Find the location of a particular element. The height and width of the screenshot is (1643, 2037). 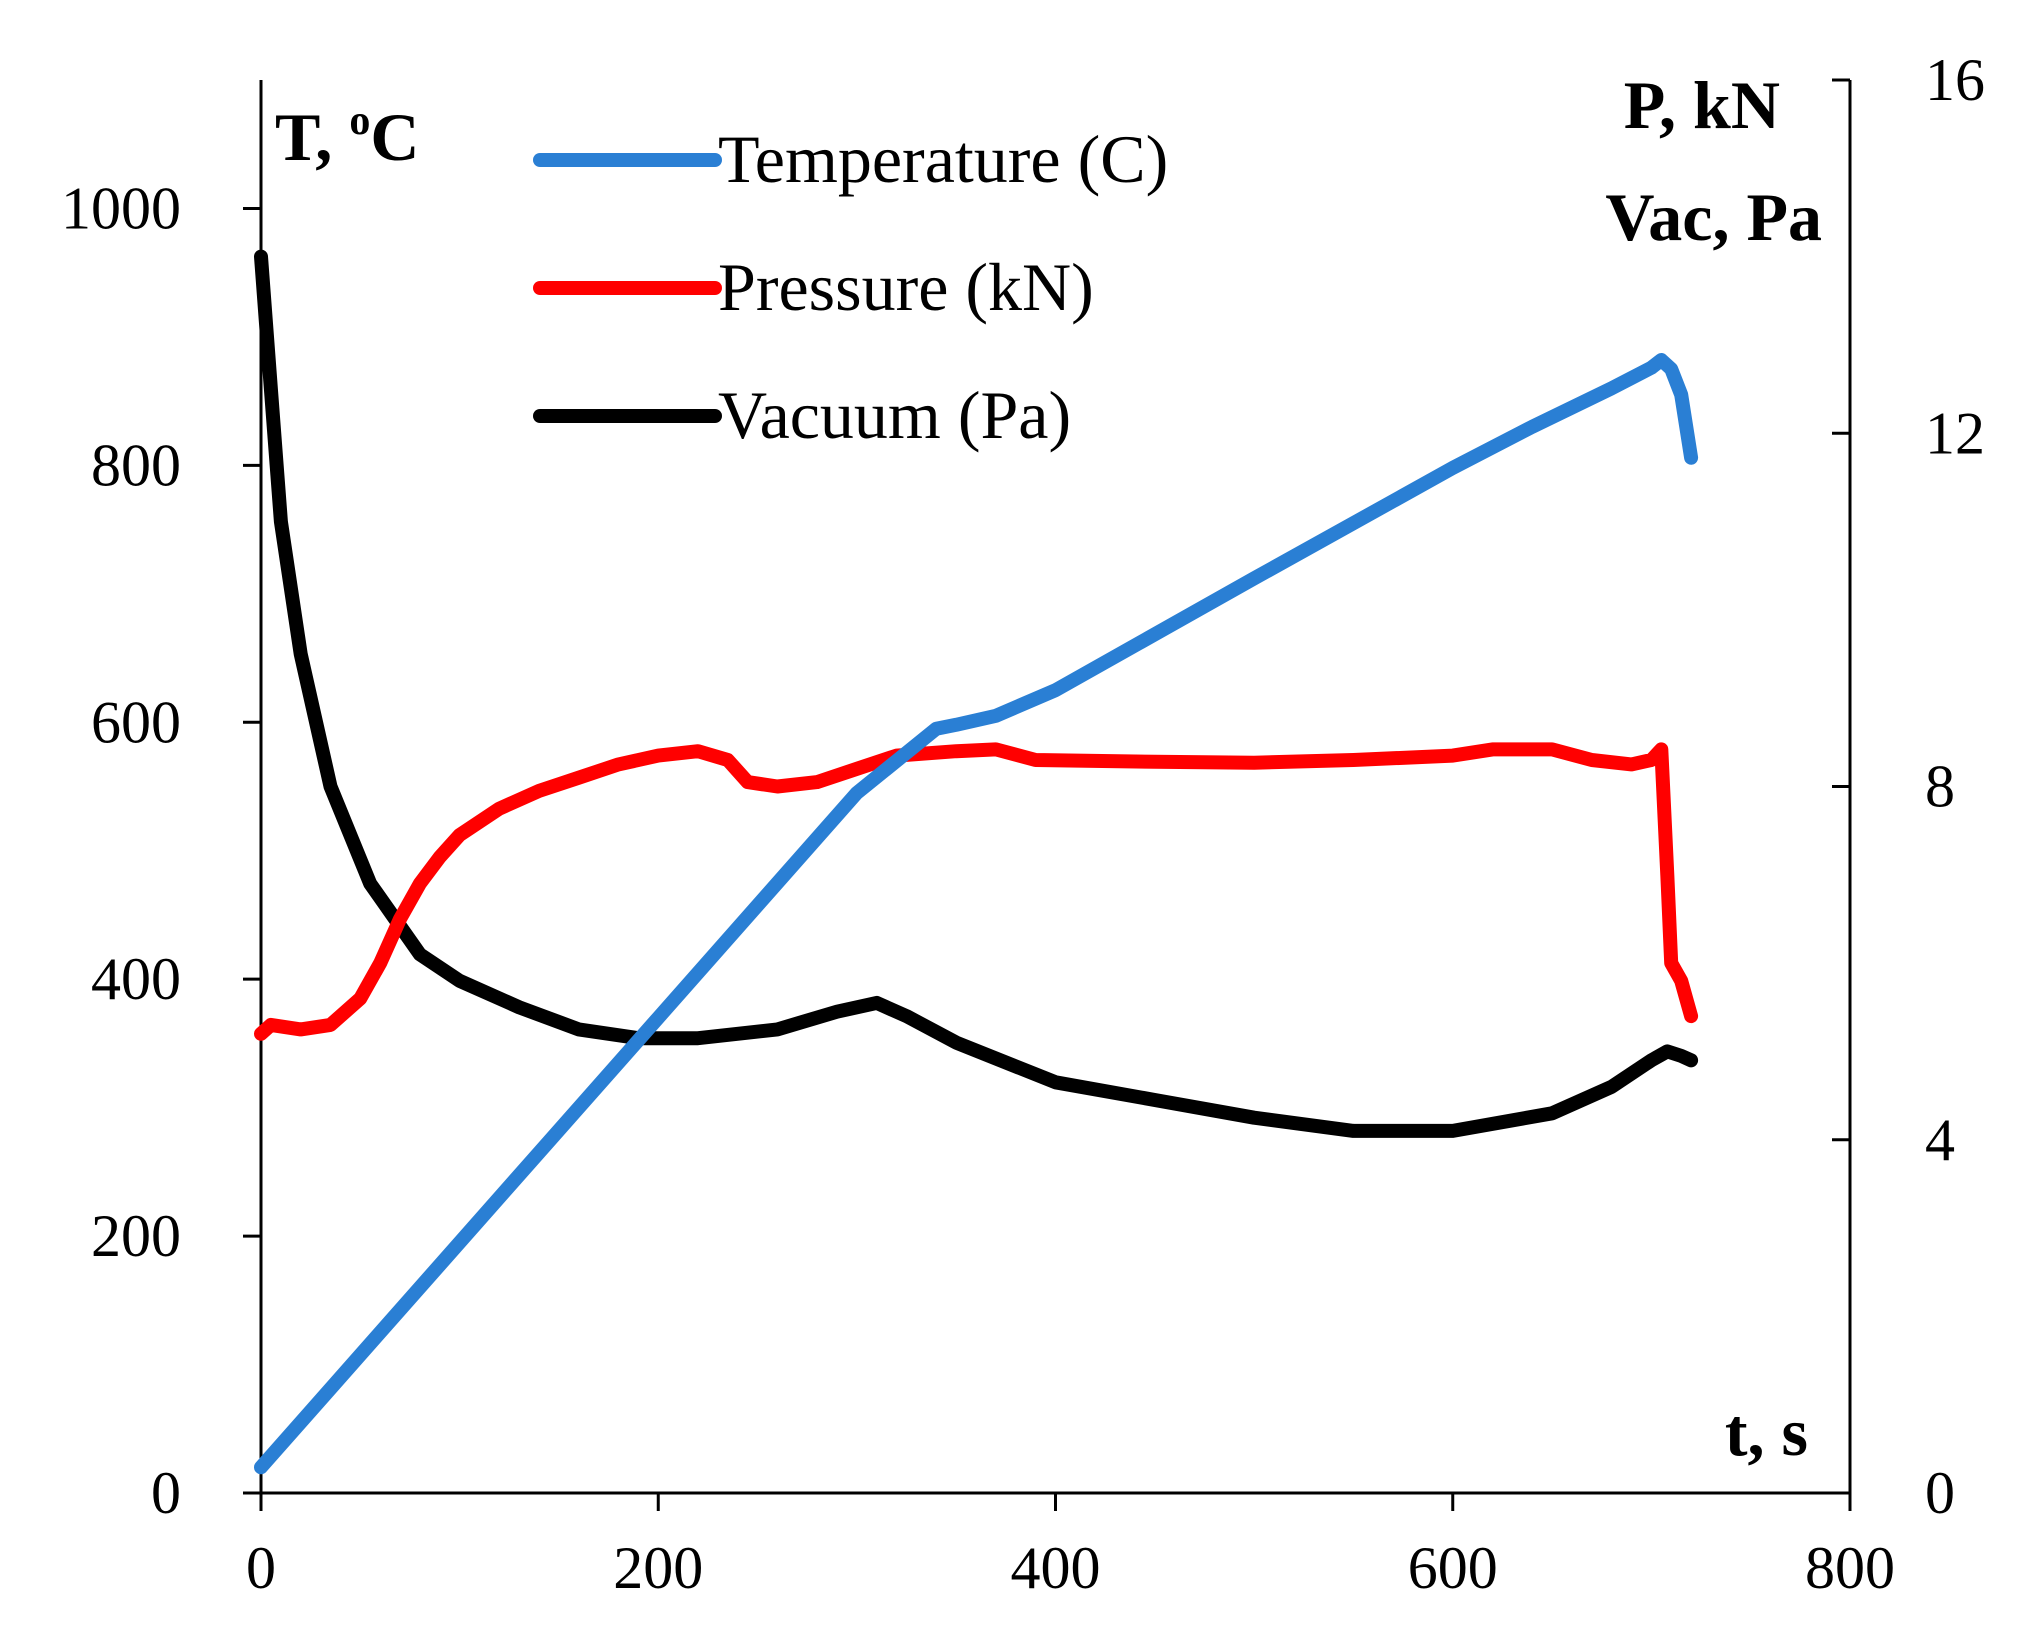

x-tick-label: 800 is located at coordinates (1850, 1568).